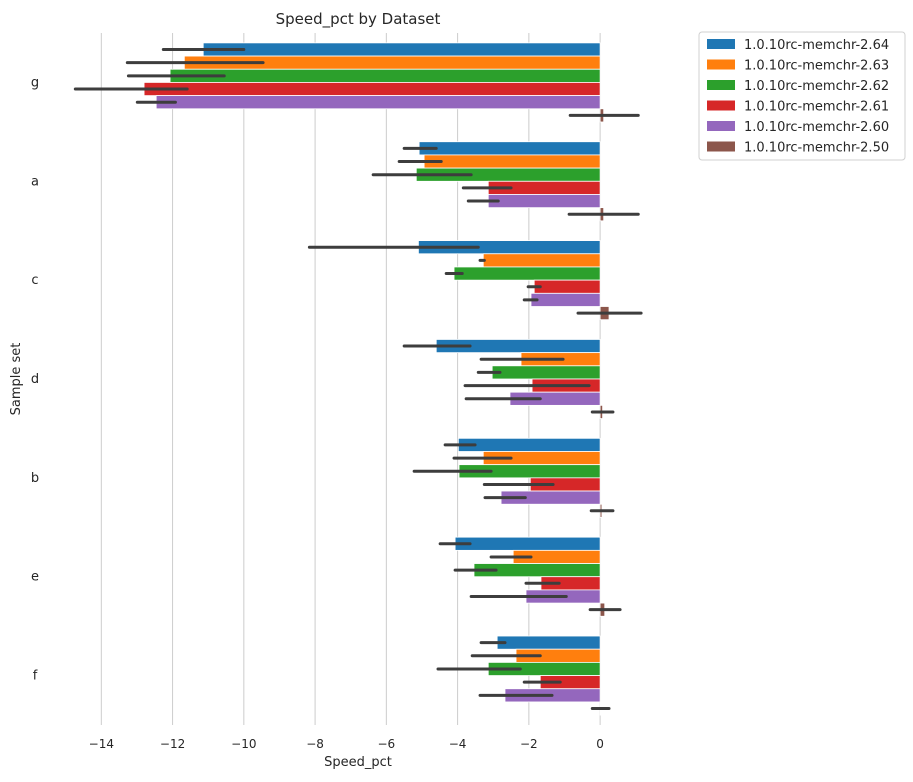 This screenshot has width=913, height=782. What do you see at coordinates (358, 762) in the screenshot?
I see `x-axis-label: Speed_pct` at bounding box center [358, 762].